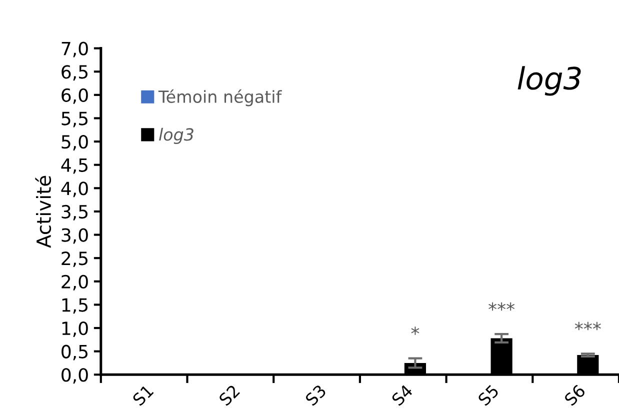 This screenshot has height=420, width=619. What do you see at coordinates (176, 136) in the screenshot?
I see `legend-label: log3` at bounding box center [176, 136].